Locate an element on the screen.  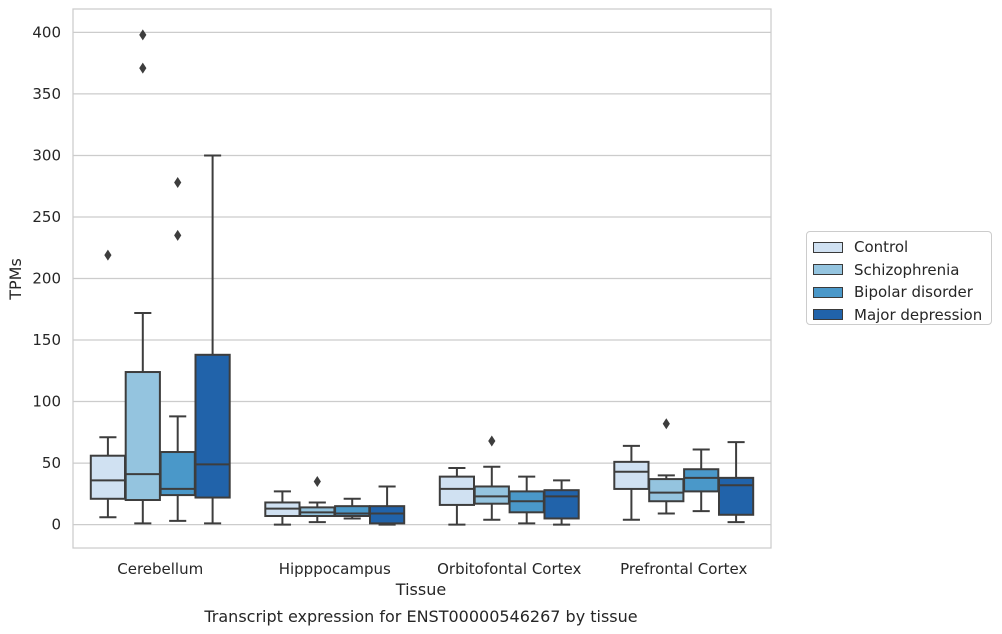
x-tick-label: Prefrontal Cortex is located at coordinates (683, 569).